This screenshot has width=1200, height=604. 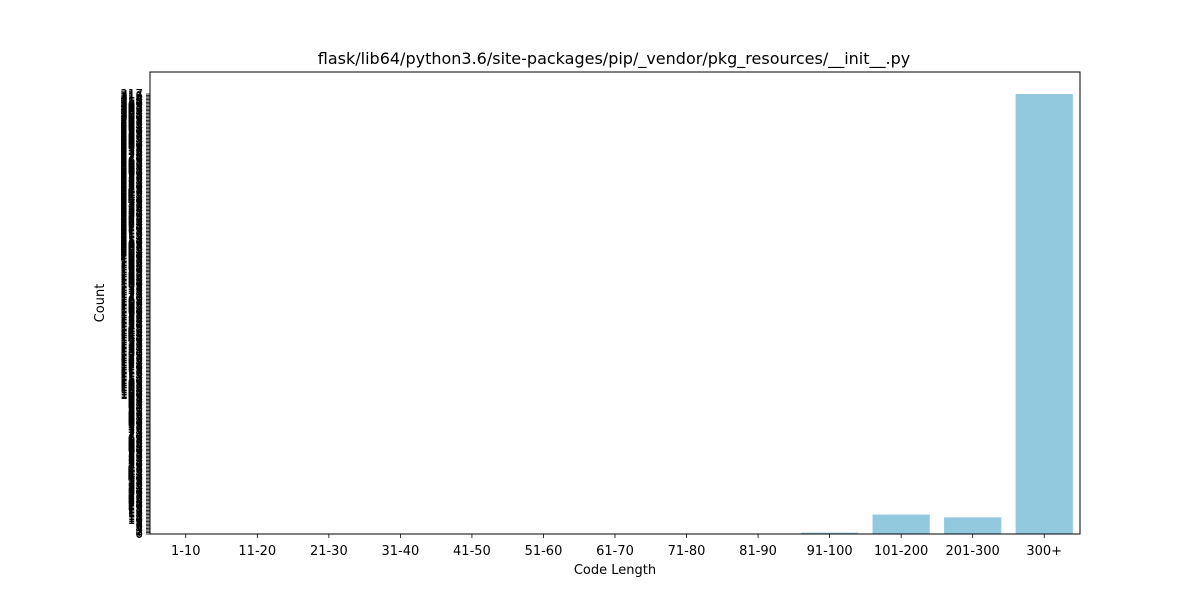 I want to click on y-tick-label: 157, so click(x=131, y=316).